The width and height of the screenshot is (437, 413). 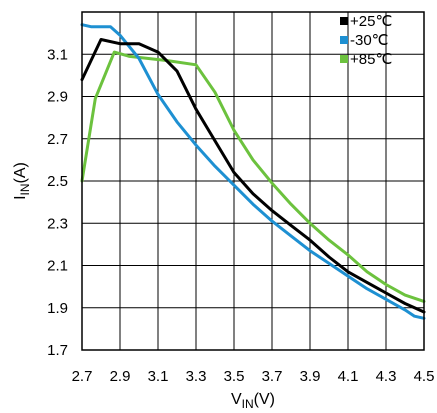 I want to click on y-tick-label: 1.7, so click(x=57, y=350).